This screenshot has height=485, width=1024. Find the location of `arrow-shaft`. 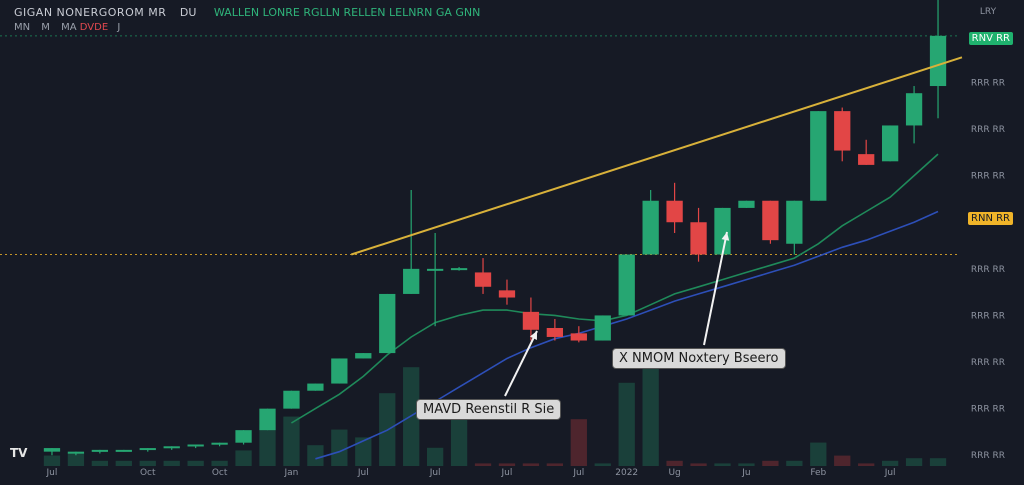

arrow-shaft is located at coordinates (521, 363).